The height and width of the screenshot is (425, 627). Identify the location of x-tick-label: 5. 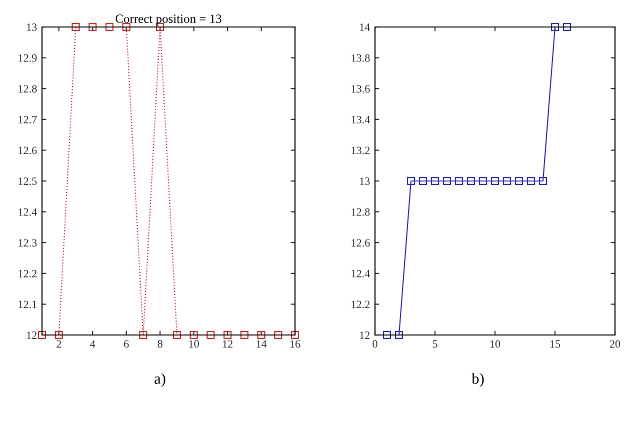
(435, 344).